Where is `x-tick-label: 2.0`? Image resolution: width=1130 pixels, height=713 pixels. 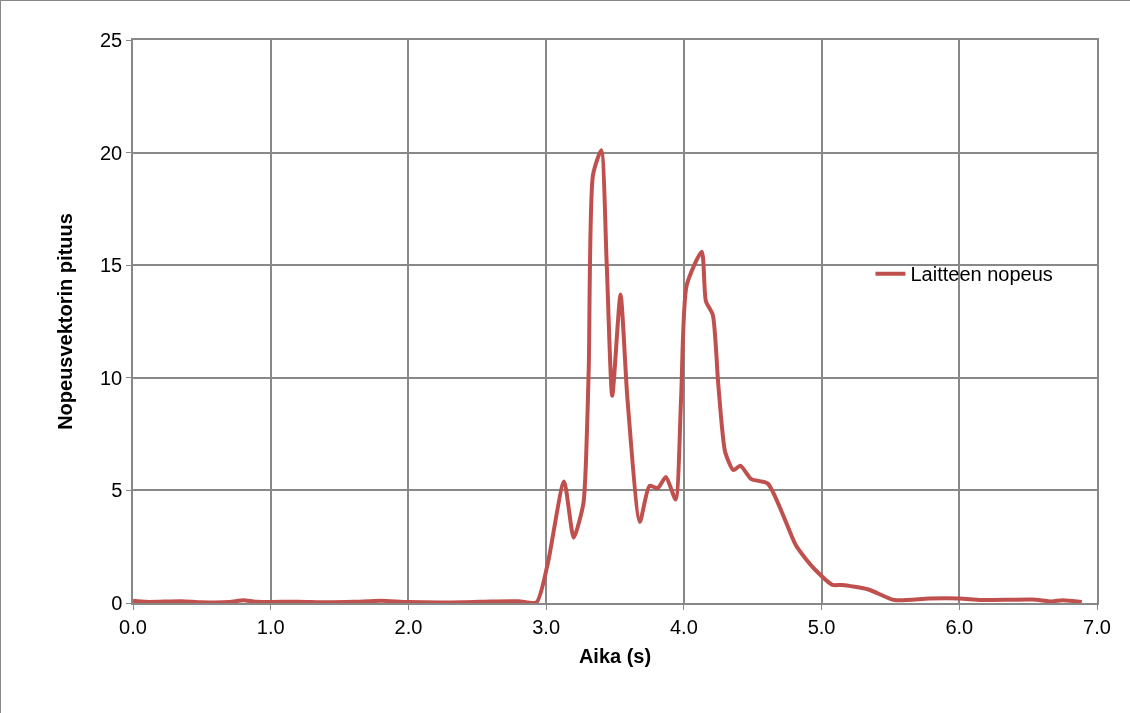 x-tick-label: 2.0 is located at coordinates (408, 626).